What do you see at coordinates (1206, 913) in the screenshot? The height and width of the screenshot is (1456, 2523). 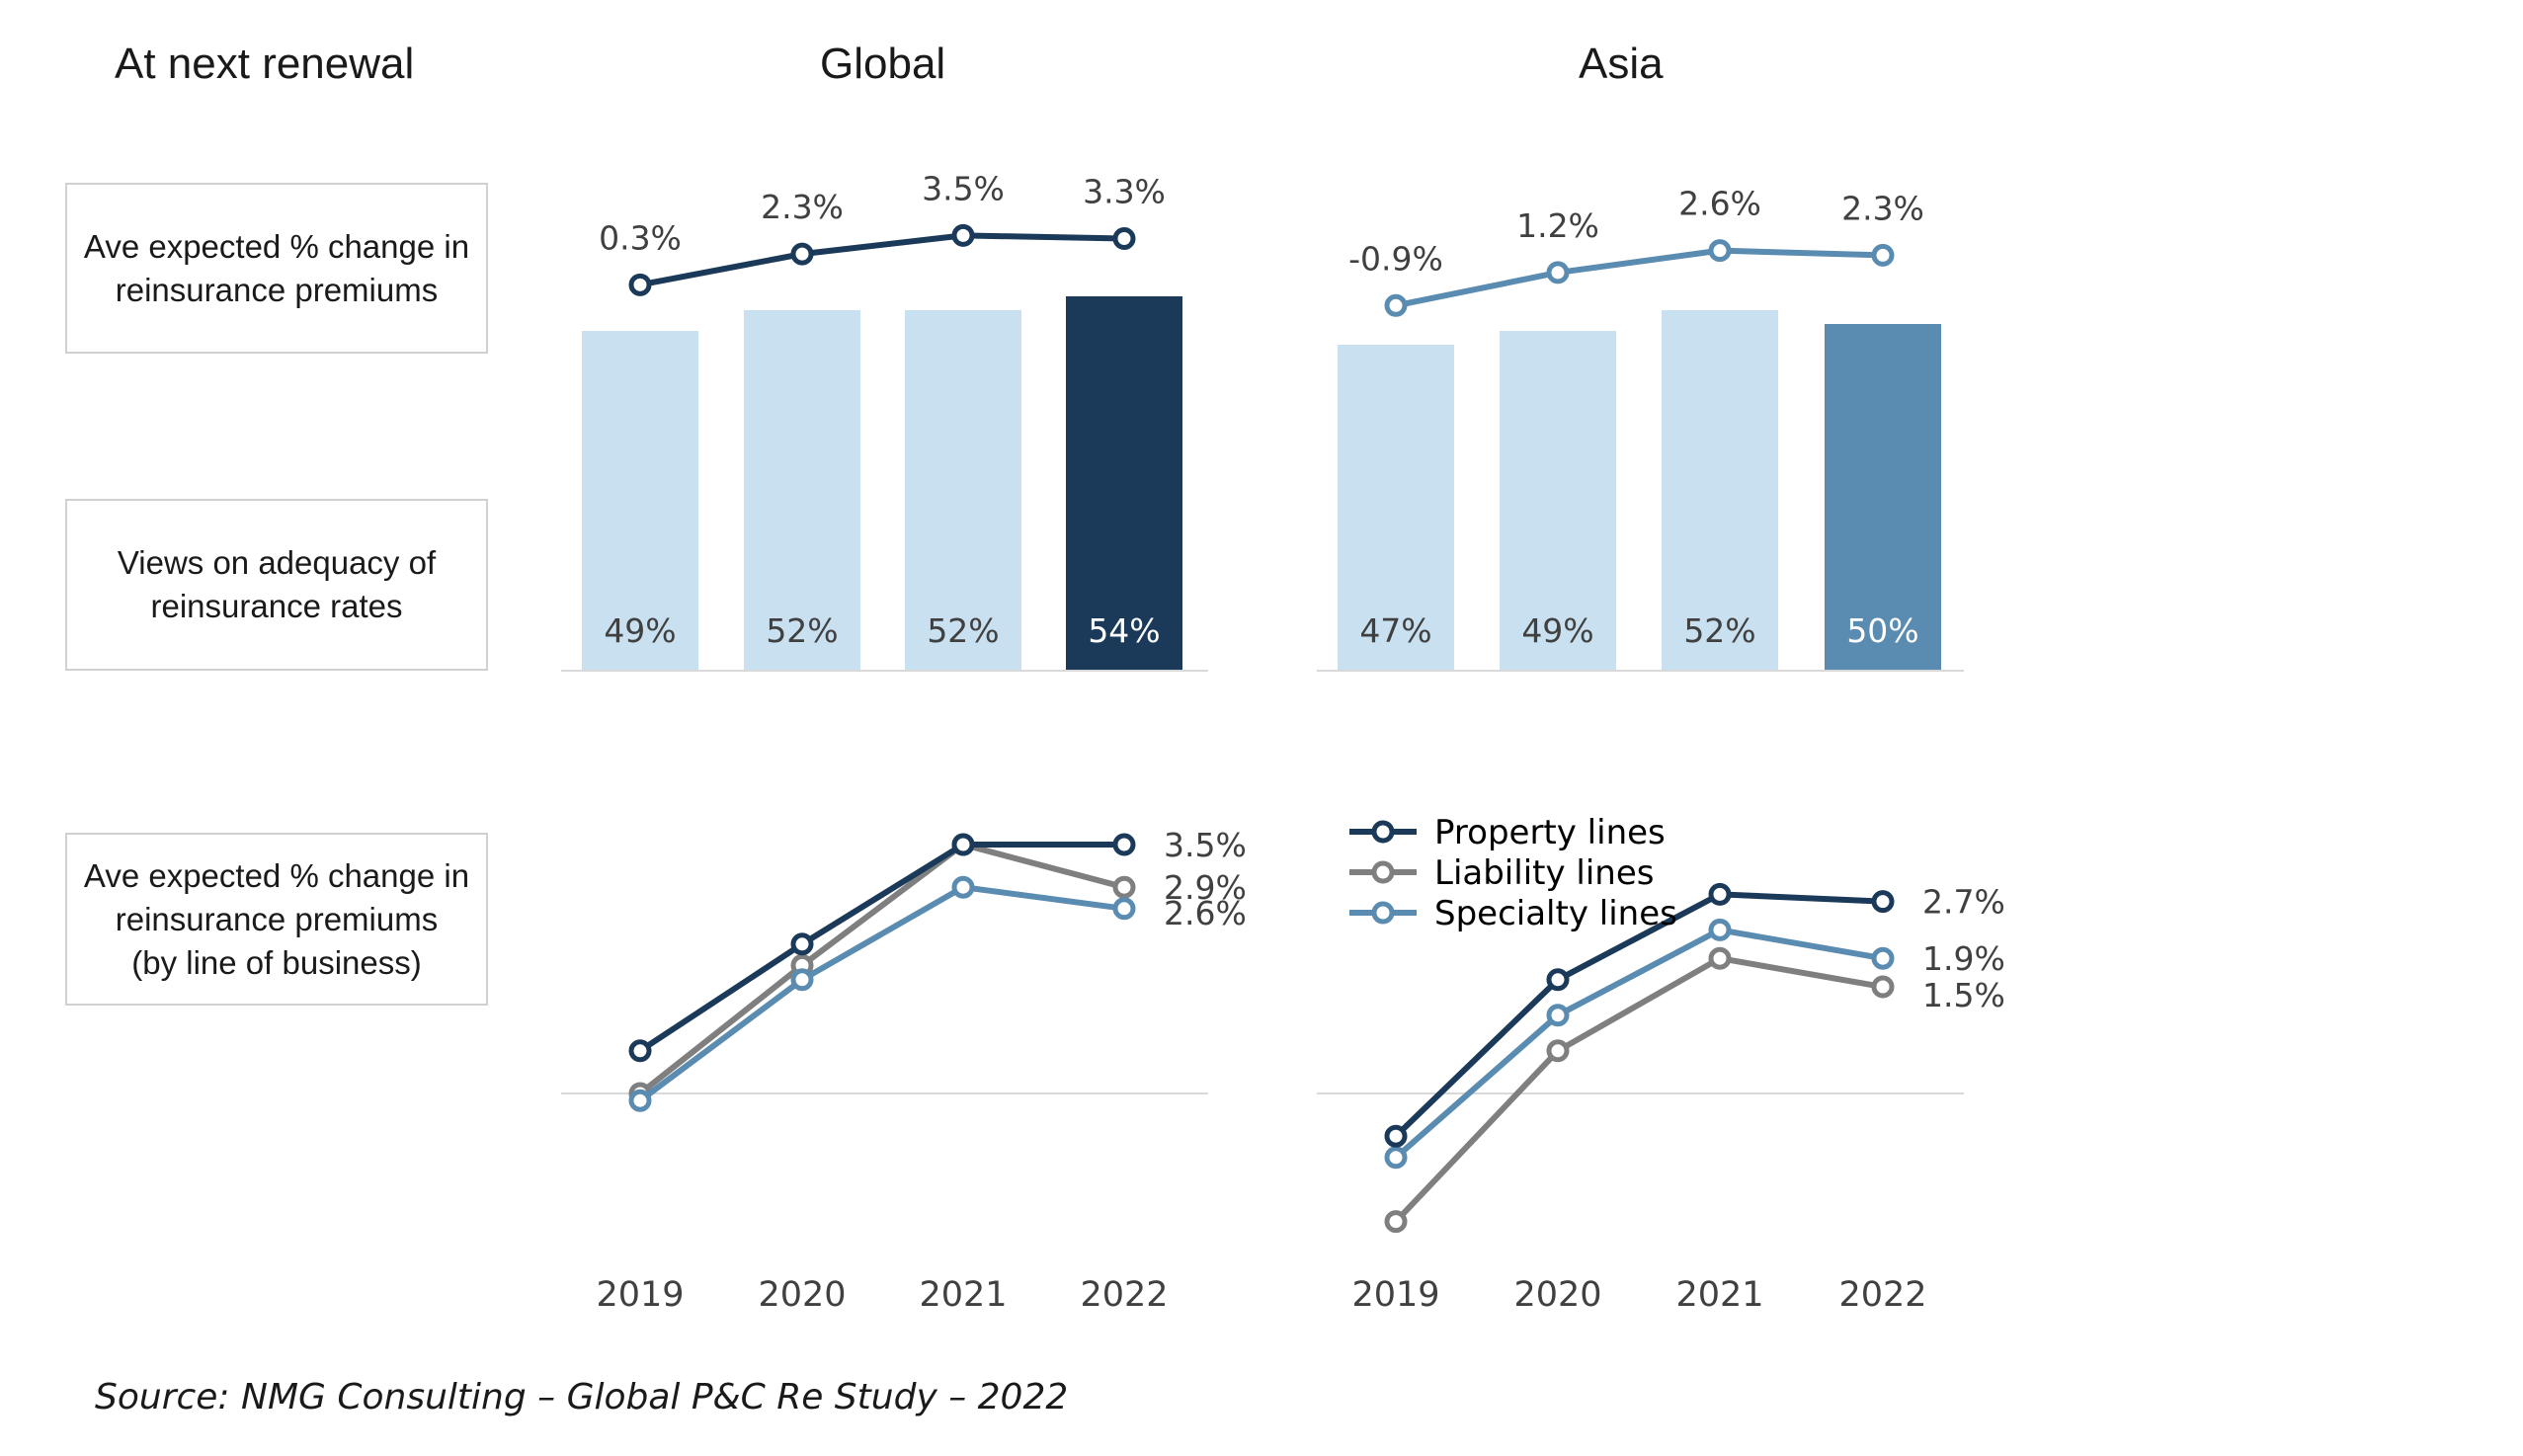 I see `series-end-label: 2.6%` at bounding box center [1206, 913].